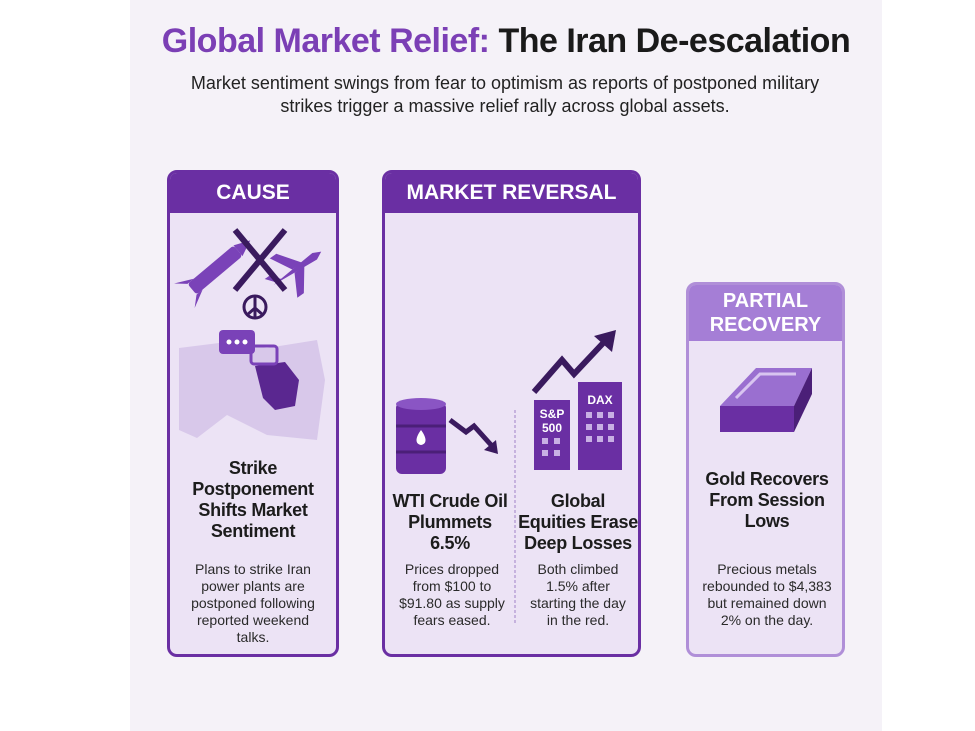 The height and width of the screenshot is (731, 975). Describe the element at coordinates (450, 522) in the screenshot. I see `card-heading: WTI Crude Oil Plummets 6.5%` at that location.